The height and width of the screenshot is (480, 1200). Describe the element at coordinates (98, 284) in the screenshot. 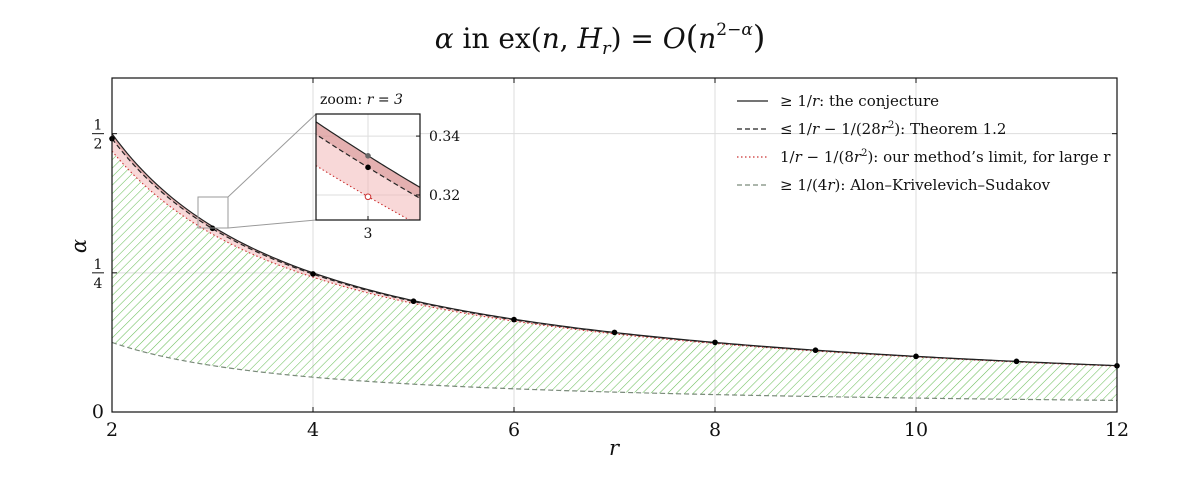

I see `y-tick-label-denominator: 4` at that location.